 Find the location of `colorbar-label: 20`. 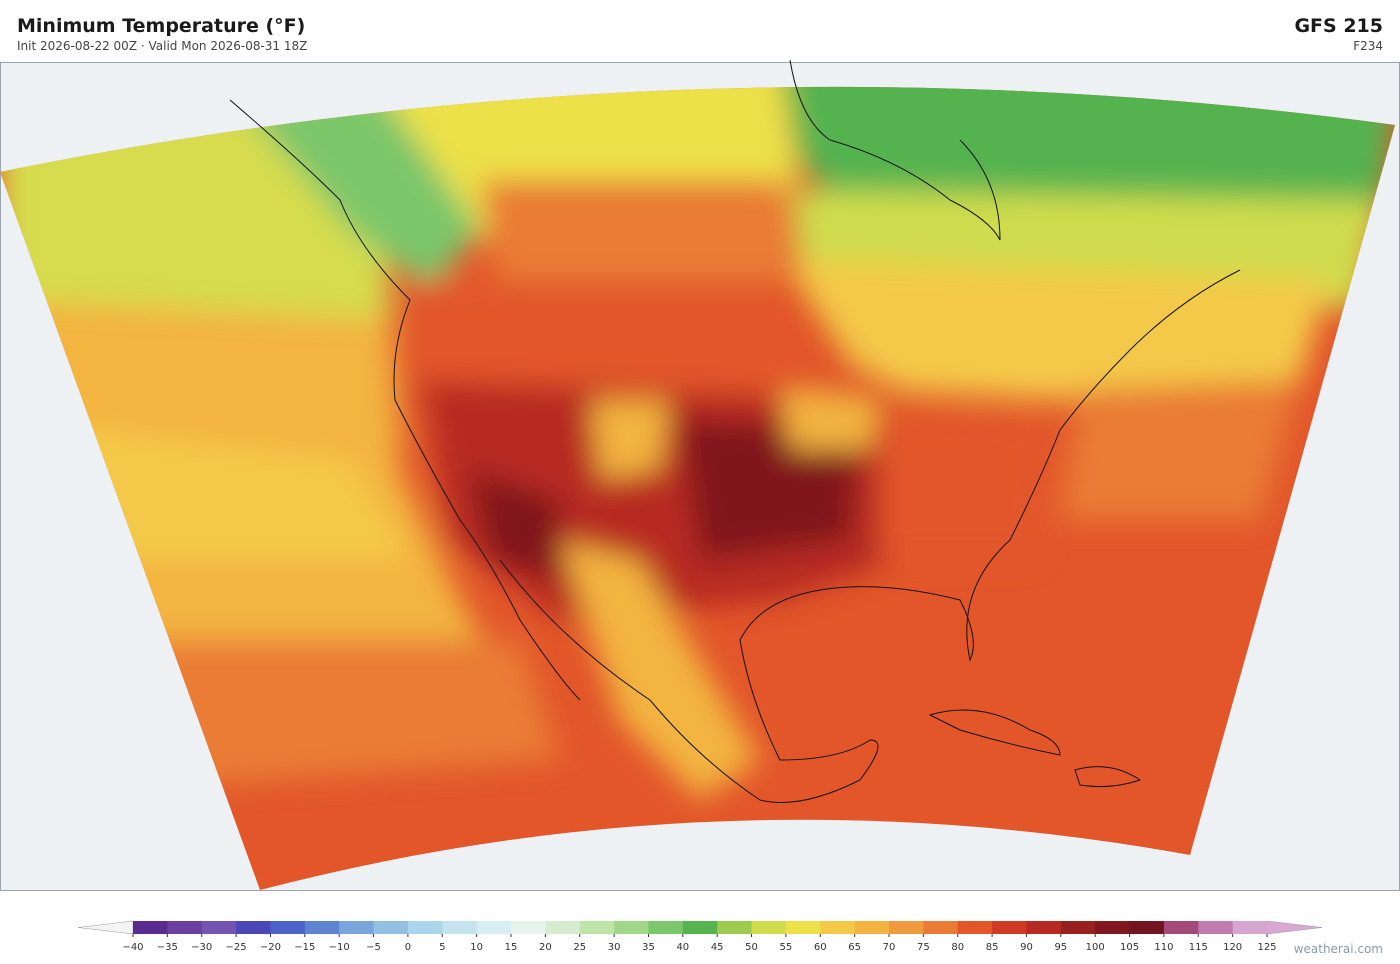

colorbar-label: 20 is located at coordinates (545, 947).